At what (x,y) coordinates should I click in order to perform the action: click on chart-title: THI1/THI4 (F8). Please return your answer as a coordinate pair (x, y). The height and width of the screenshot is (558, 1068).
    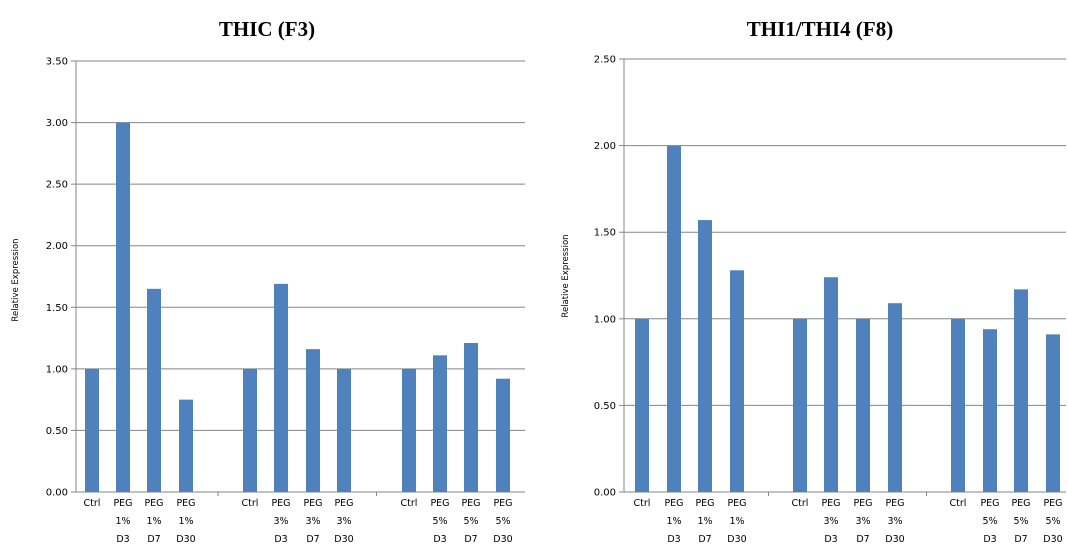
    Looking at the image, I should click on (820, 29).